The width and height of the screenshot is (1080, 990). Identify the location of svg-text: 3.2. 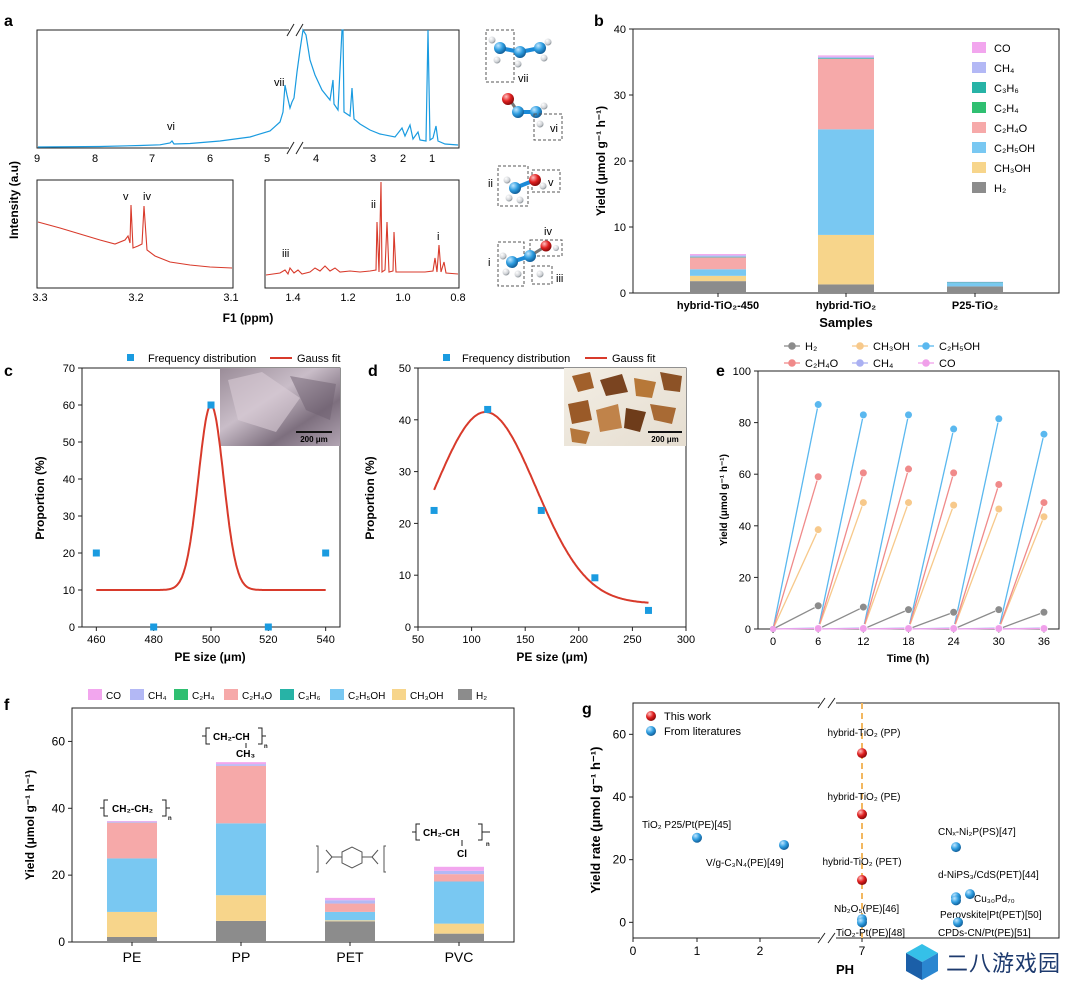
(135, 298).